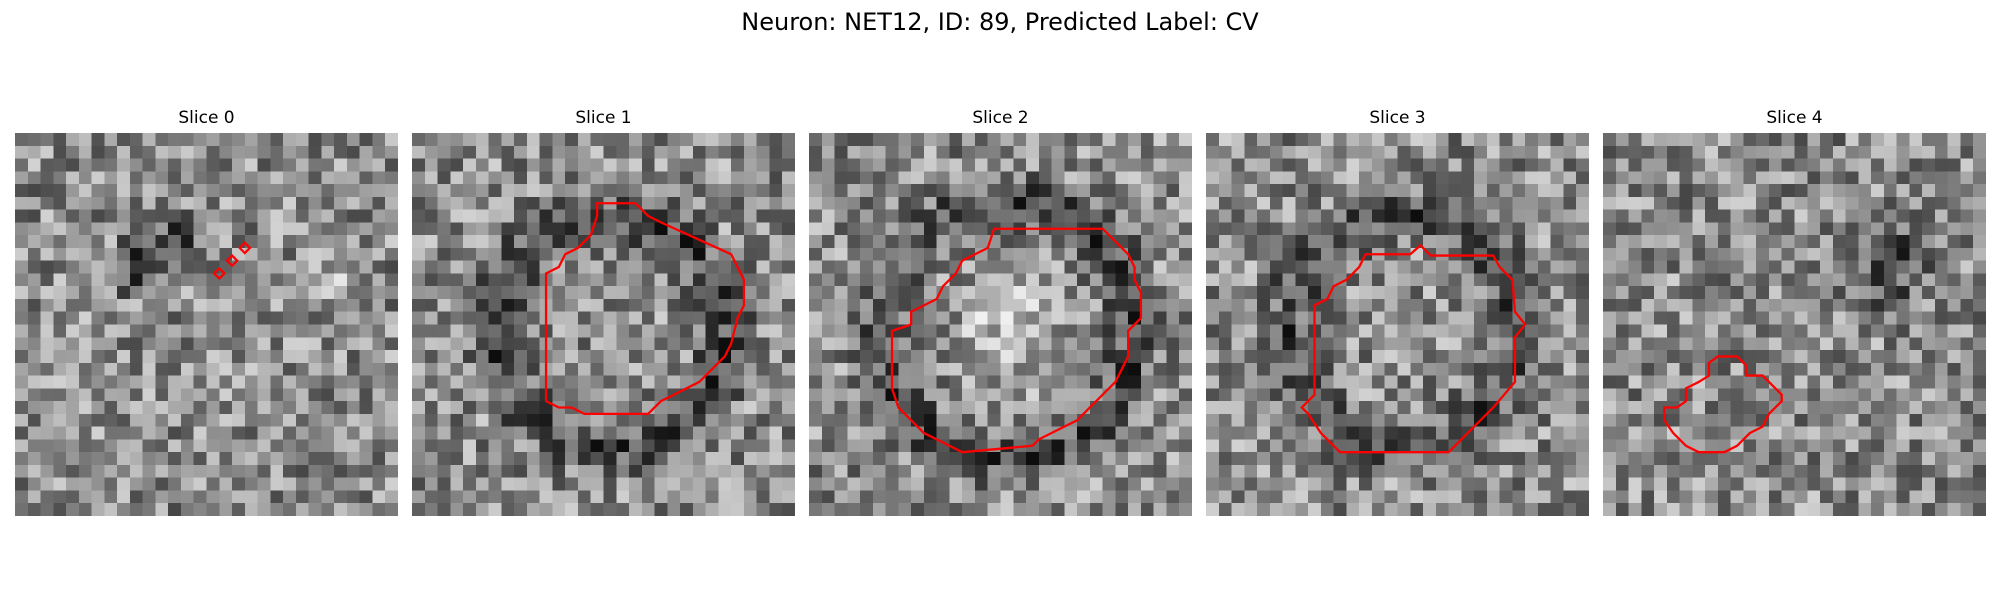  I want to click on slice-4-pixels, so click(1794, 324).